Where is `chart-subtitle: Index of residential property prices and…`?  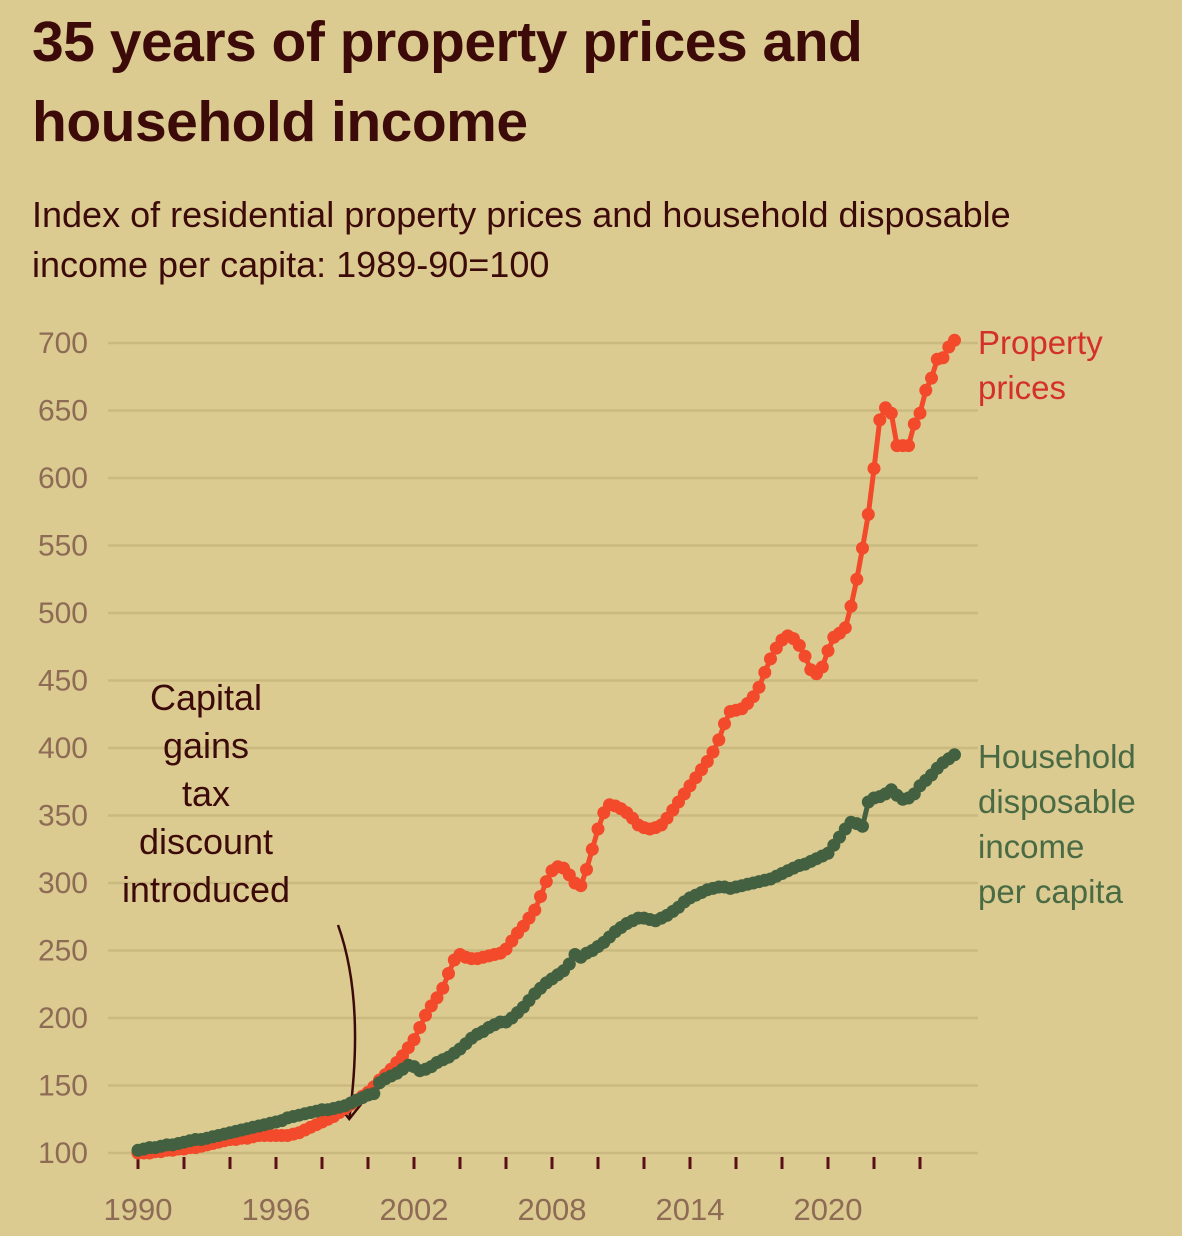 chart-subtitle: Index of residential property prices and… is located at coordinates (521, 239).